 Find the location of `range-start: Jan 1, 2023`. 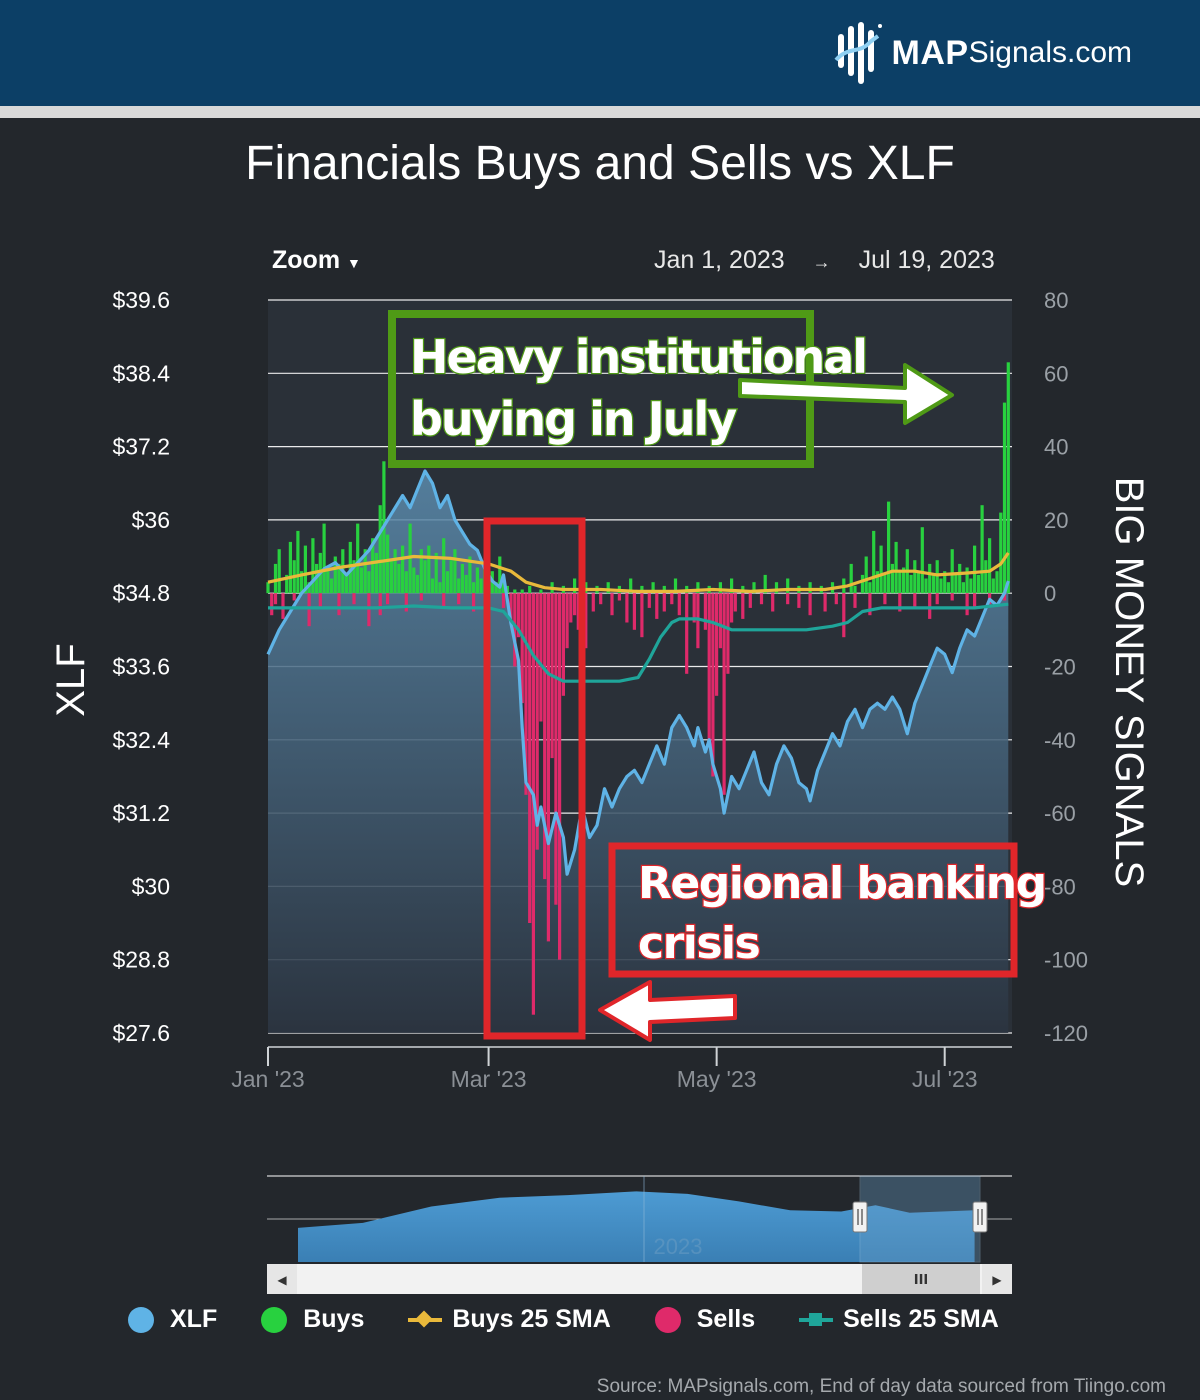

range-start: Jan 1, 2023 is located at coordinates (719, 260).